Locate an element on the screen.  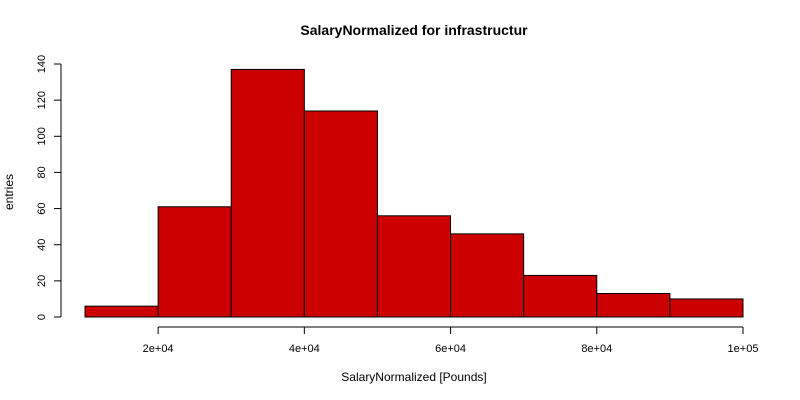
y-tick-label: 80 is located at coordinates (42, 172).